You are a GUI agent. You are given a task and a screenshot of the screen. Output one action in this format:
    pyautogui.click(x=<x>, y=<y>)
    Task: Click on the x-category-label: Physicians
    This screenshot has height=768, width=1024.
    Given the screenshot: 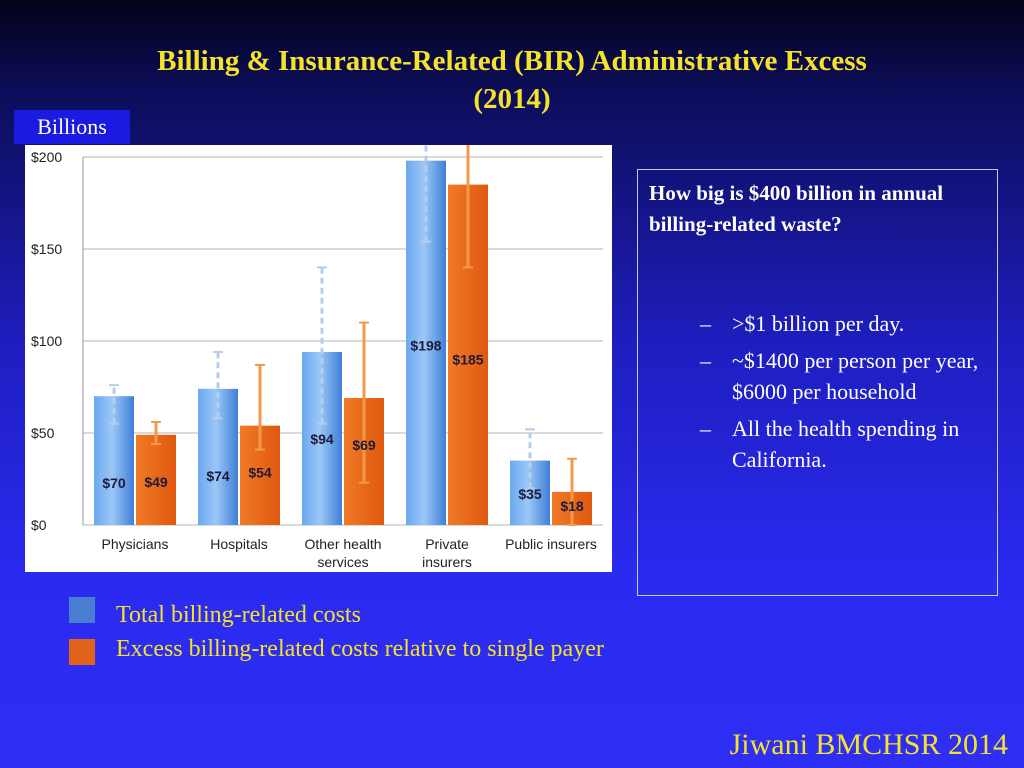 What is the action you would take?
    pyautogui.click(x=135, y=544)
    